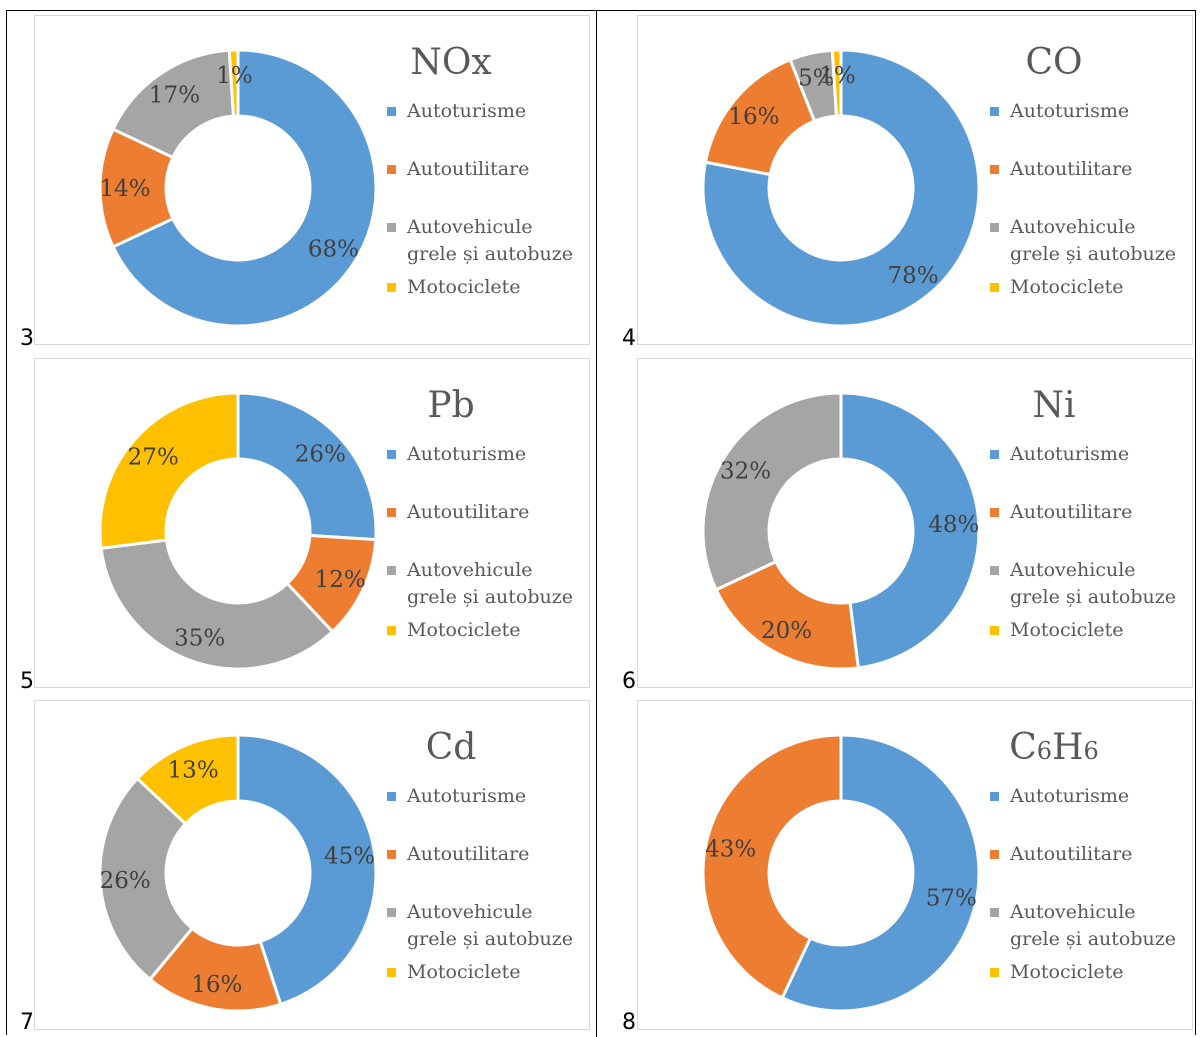  What do you see at coordinates (199, 638) in the screenshot?
I see `data-label-autovehicule-grele-i-autobuze: 35%` at bounding box center [199, 638].